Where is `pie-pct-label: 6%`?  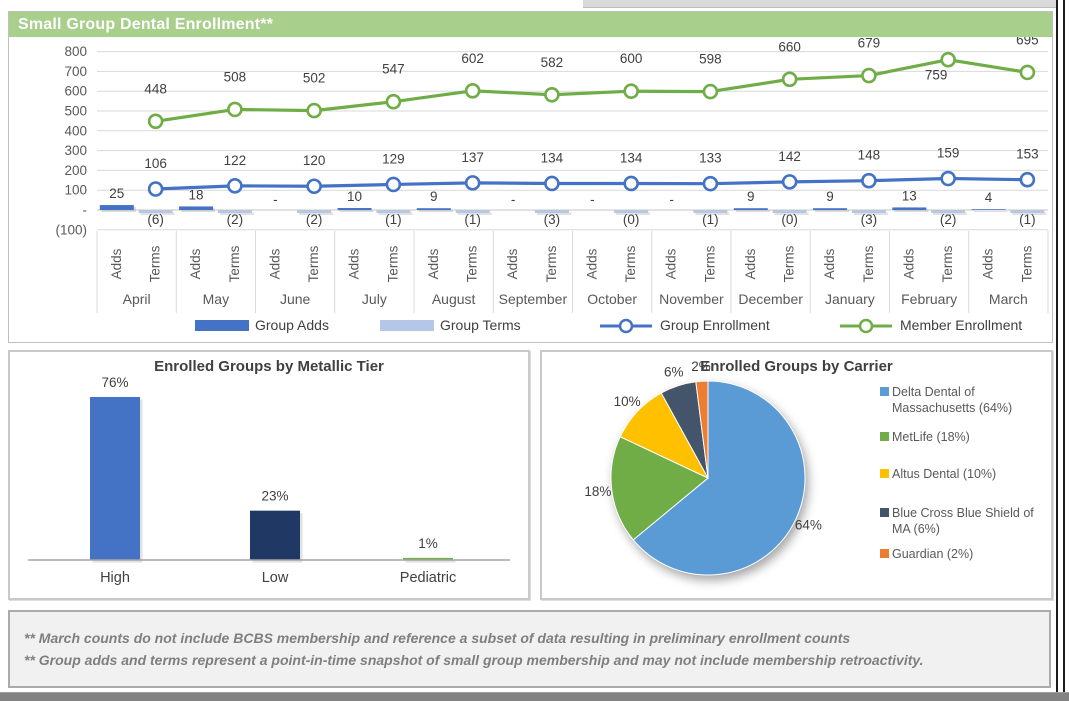
pie-pct-label: 6% is located at coordinates (674, 371).